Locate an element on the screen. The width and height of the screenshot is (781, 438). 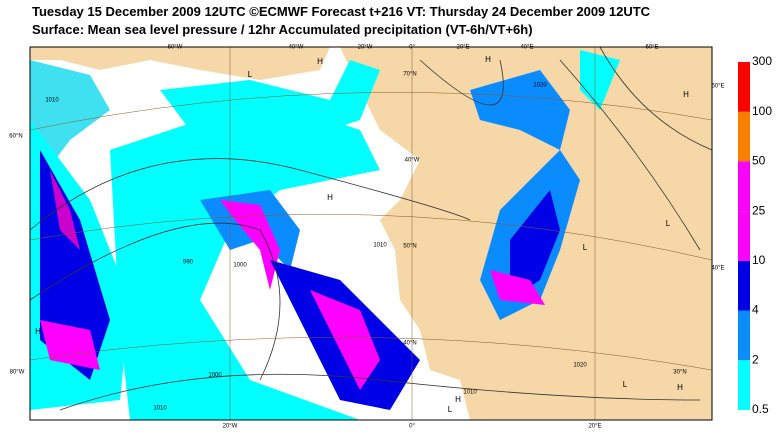
colorbar-label: 0.5 is located at coordinates (760, 409).